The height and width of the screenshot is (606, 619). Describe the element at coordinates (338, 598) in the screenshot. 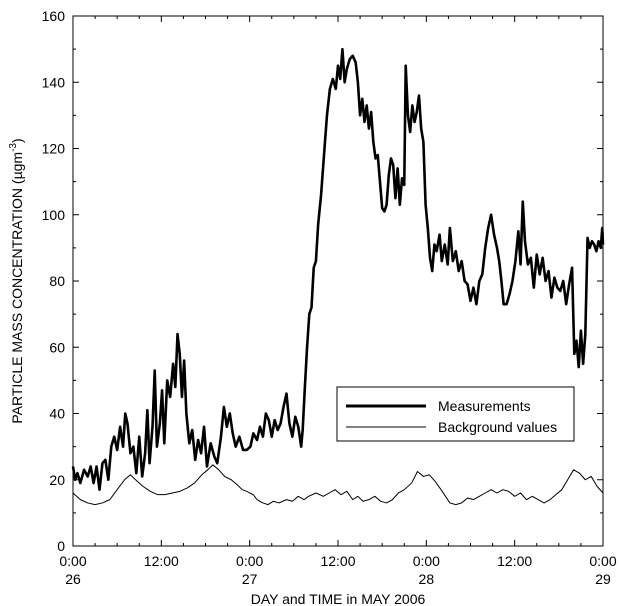

I see `x-axis-title: DAY and TIME in MAY 2006` at that location.